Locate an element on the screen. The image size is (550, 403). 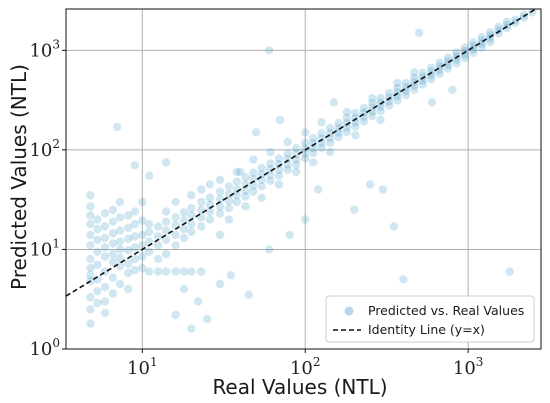
legend-box is located at coordinates (430, 319).